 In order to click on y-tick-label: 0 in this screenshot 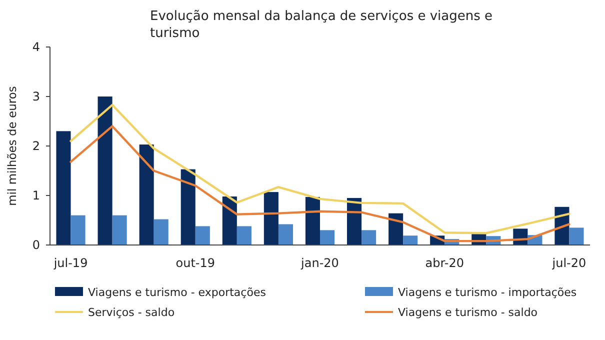, I will do `click(36, 245)`.